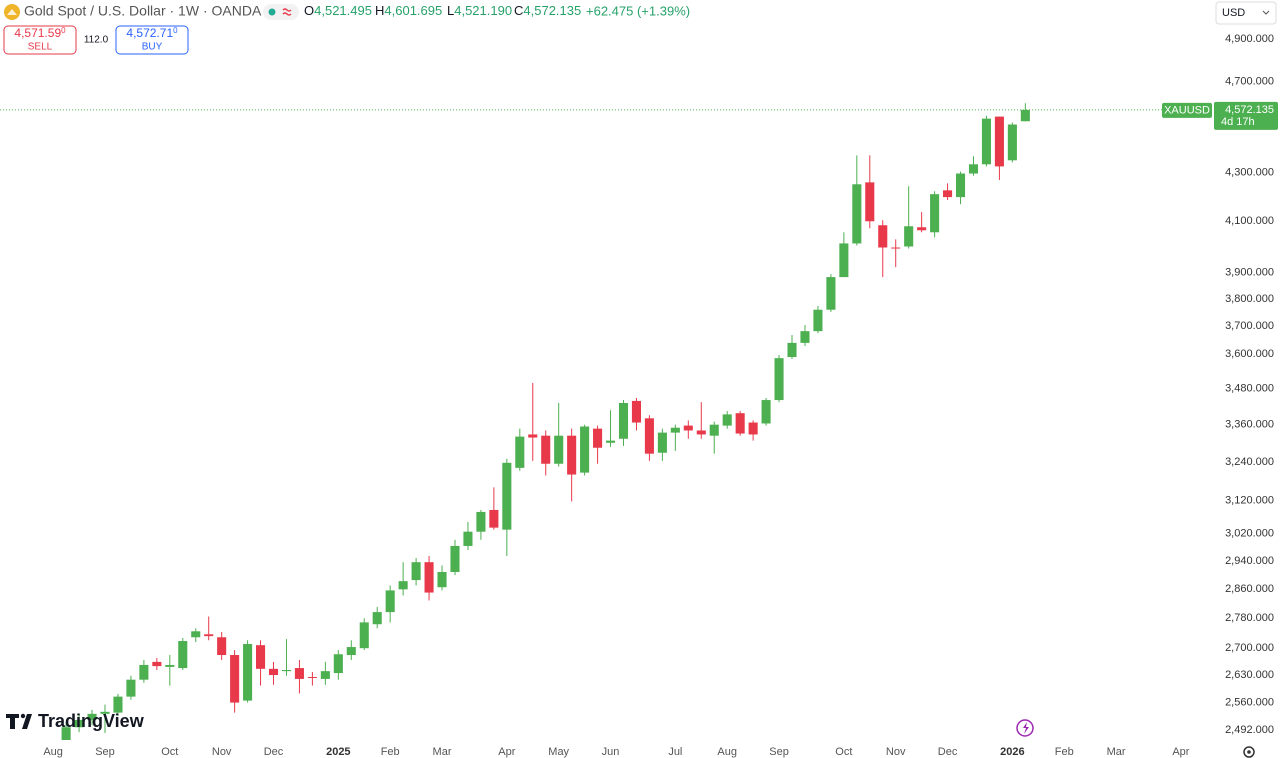 The width and height of the screenshot is (1280, 758). I want to click on x-tick-label: May, so click(558, 752).